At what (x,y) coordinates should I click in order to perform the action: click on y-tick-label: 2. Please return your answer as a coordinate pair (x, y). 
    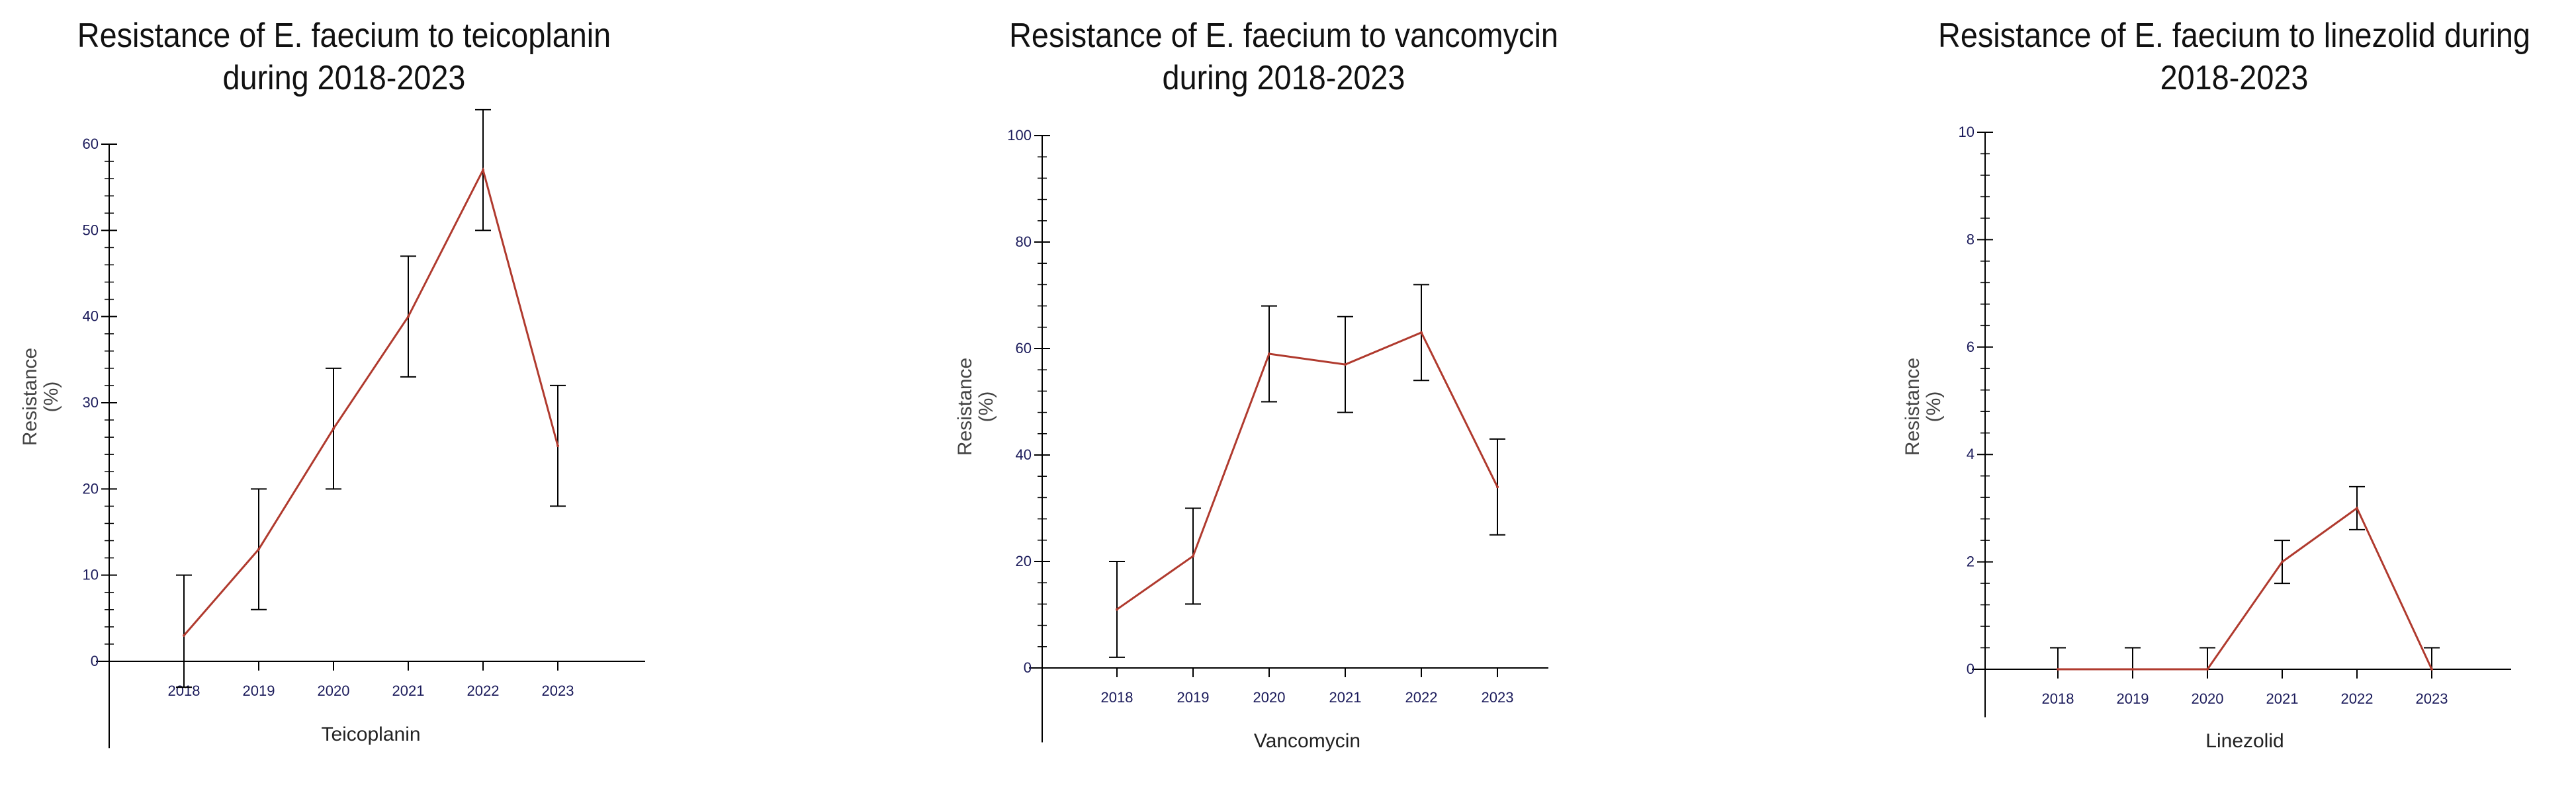
    Looking at the image, I should click on (1971, 562).